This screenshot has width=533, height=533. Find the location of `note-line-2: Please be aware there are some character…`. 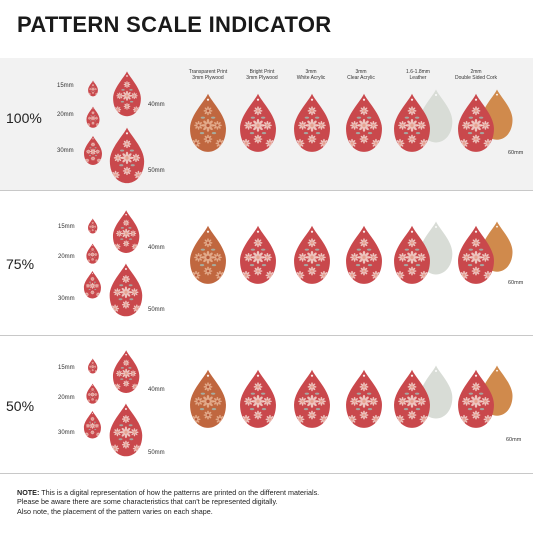

note-line-2: Please be aware there are some character… is located at coordinates (147, 502).